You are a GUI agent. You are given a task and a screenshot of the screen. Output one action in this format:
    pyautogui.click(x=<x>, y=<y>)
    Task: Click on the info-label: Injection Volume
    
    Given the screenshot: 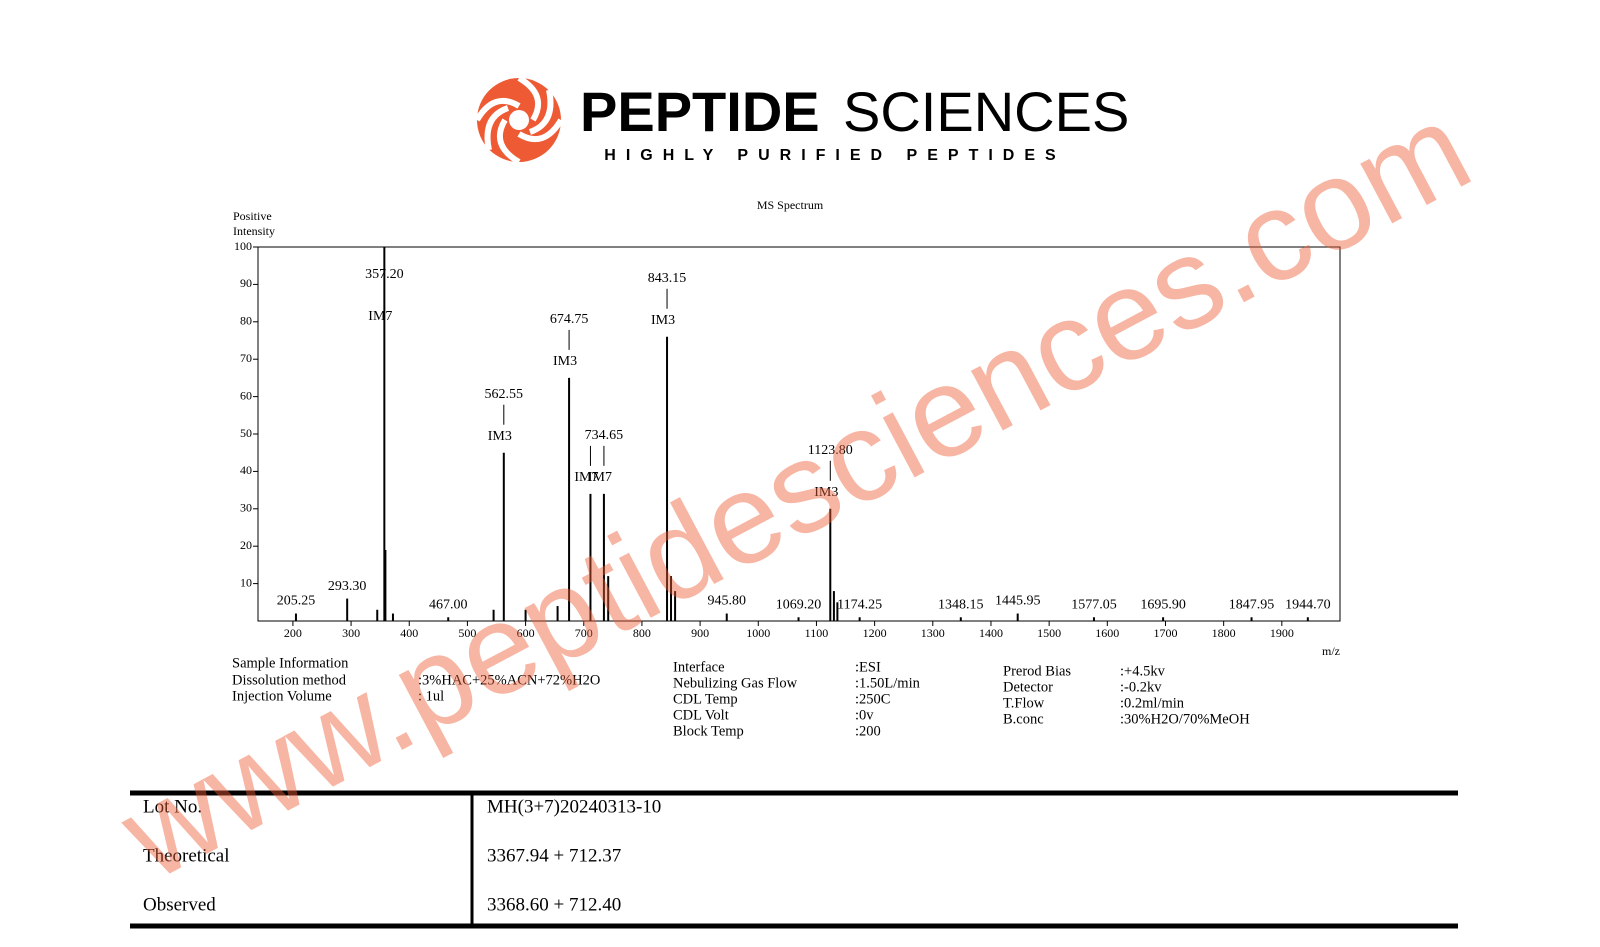 What is the action you would take?
    pyautogui.click(x=282, y=696)
    